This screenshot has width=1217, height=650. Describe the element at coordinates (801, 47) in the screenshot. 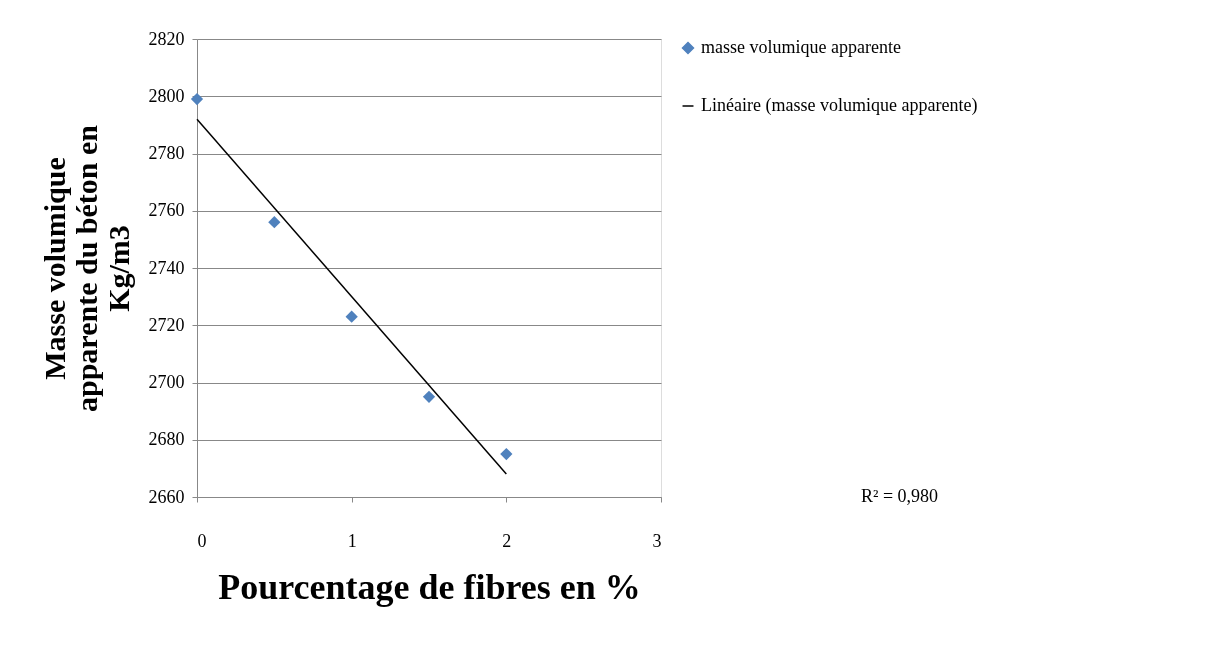

I see `legend-label: masse volumique apparente` at that location.